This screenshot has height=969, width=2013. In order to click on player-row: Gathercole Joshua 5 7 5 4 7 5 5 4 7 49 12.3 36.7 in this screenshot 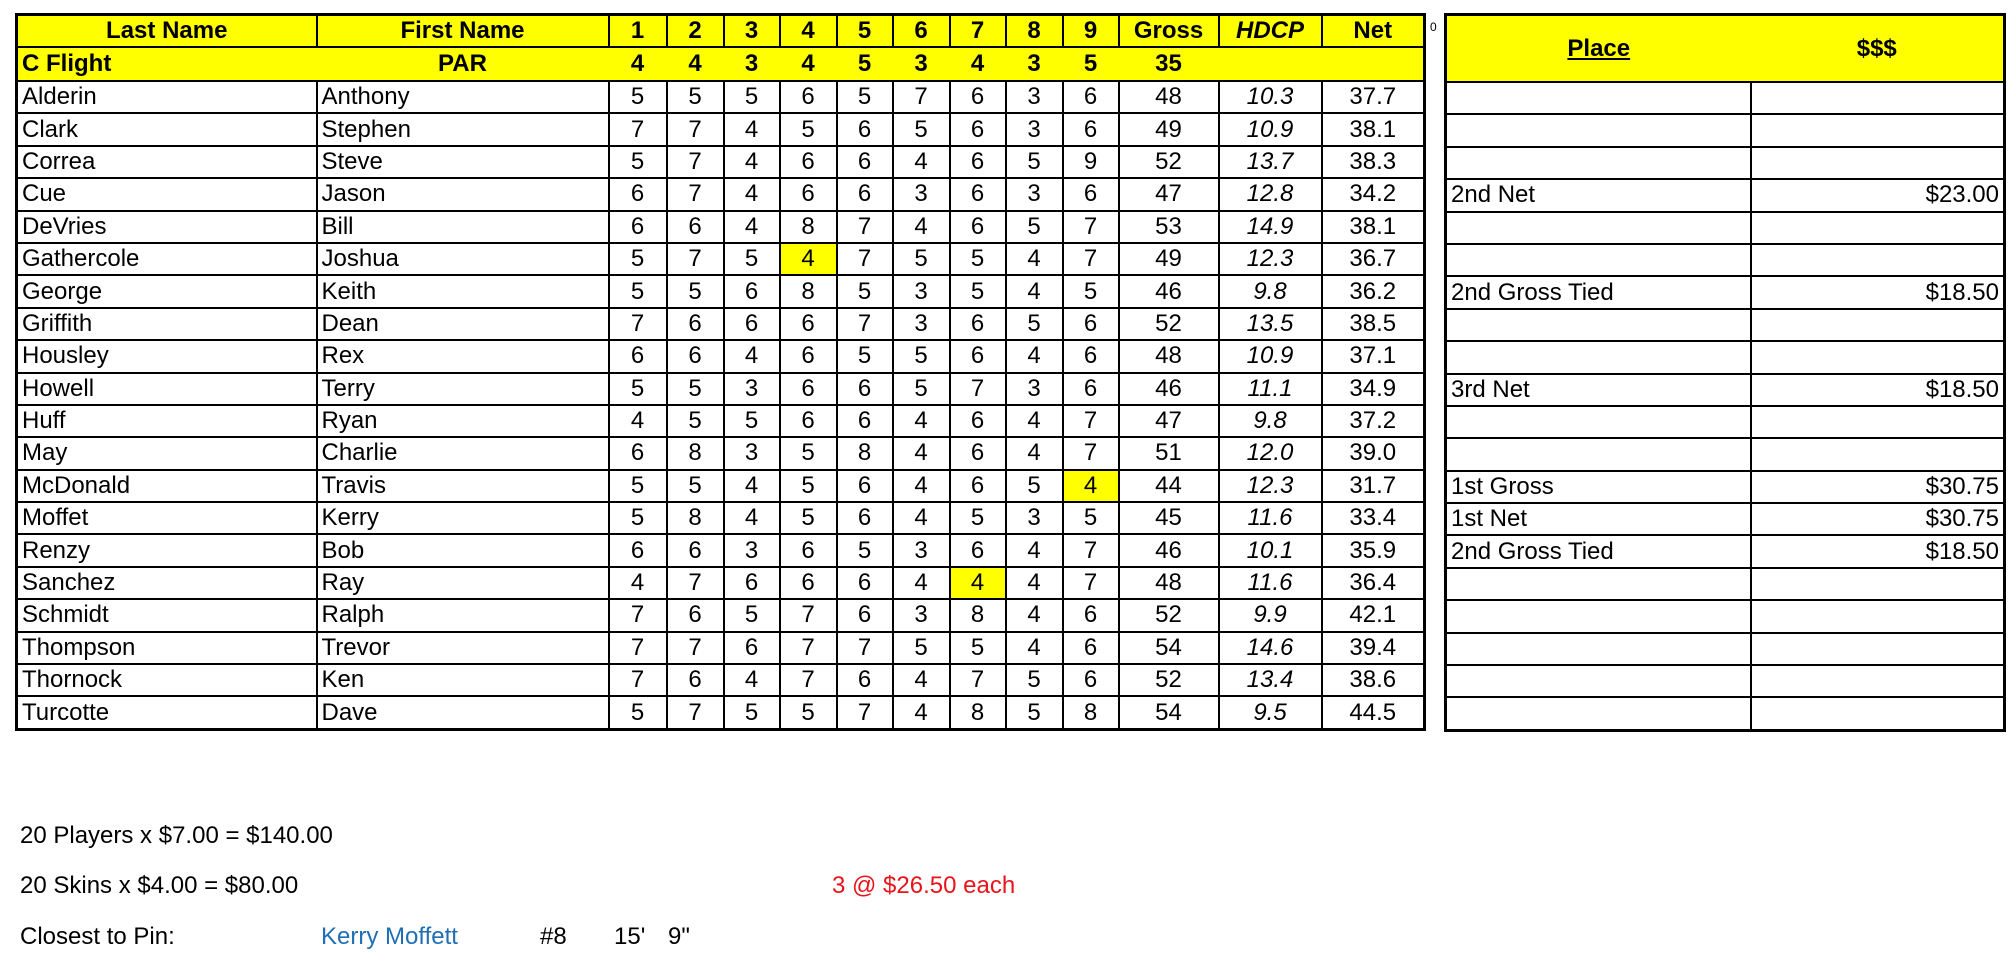, I will do `click(720, 259)`.